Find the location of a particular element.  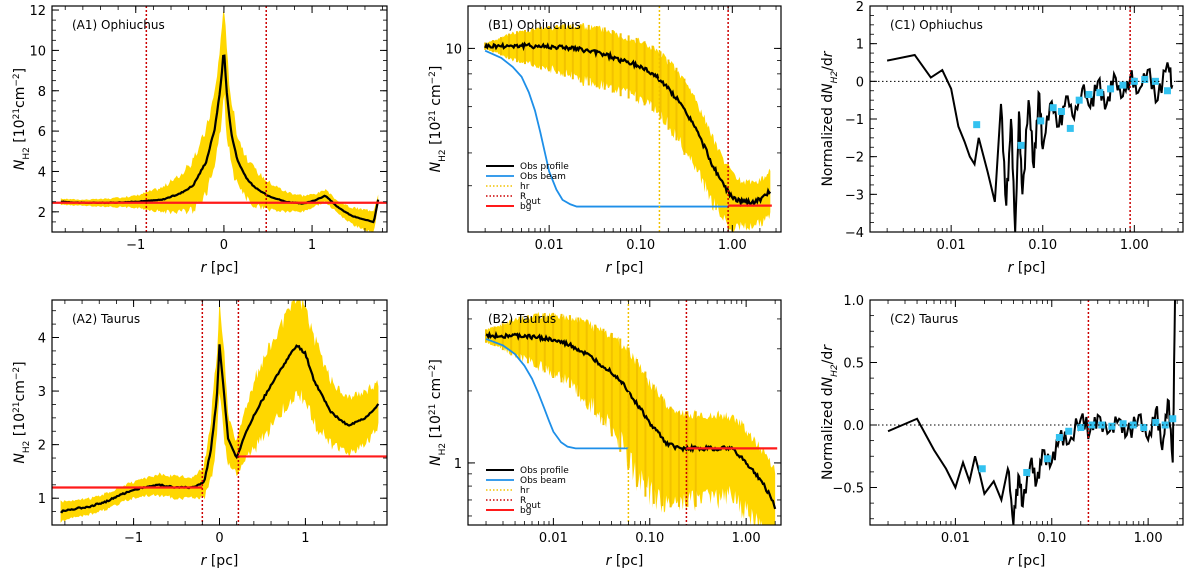

panel-title: (A2) Taurus is located at coordinates (106, 319).